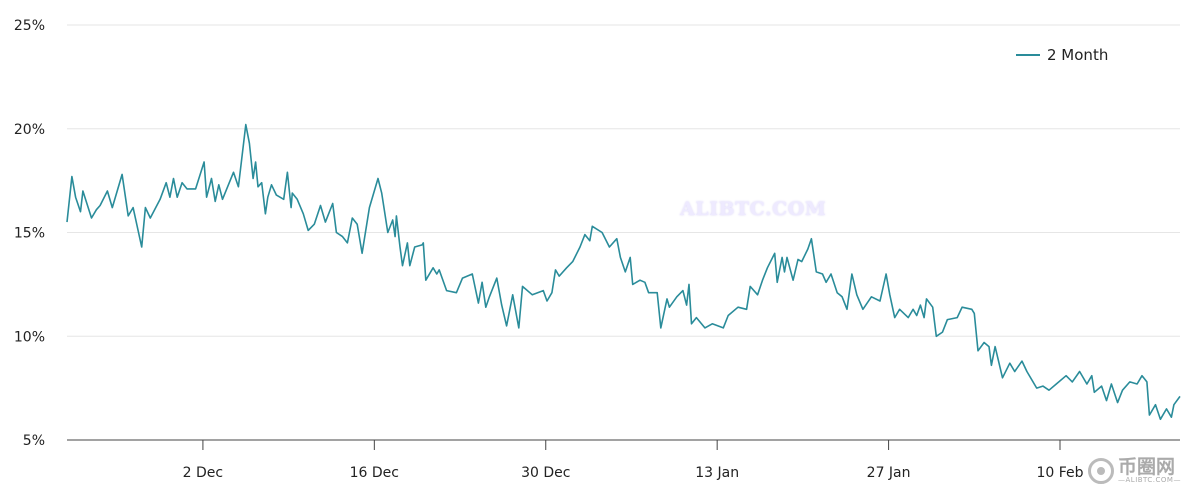 The height and width of the screenshot is (494, 1194). I want to click on x-tick-label: 30 Dec, so click(545, 473).